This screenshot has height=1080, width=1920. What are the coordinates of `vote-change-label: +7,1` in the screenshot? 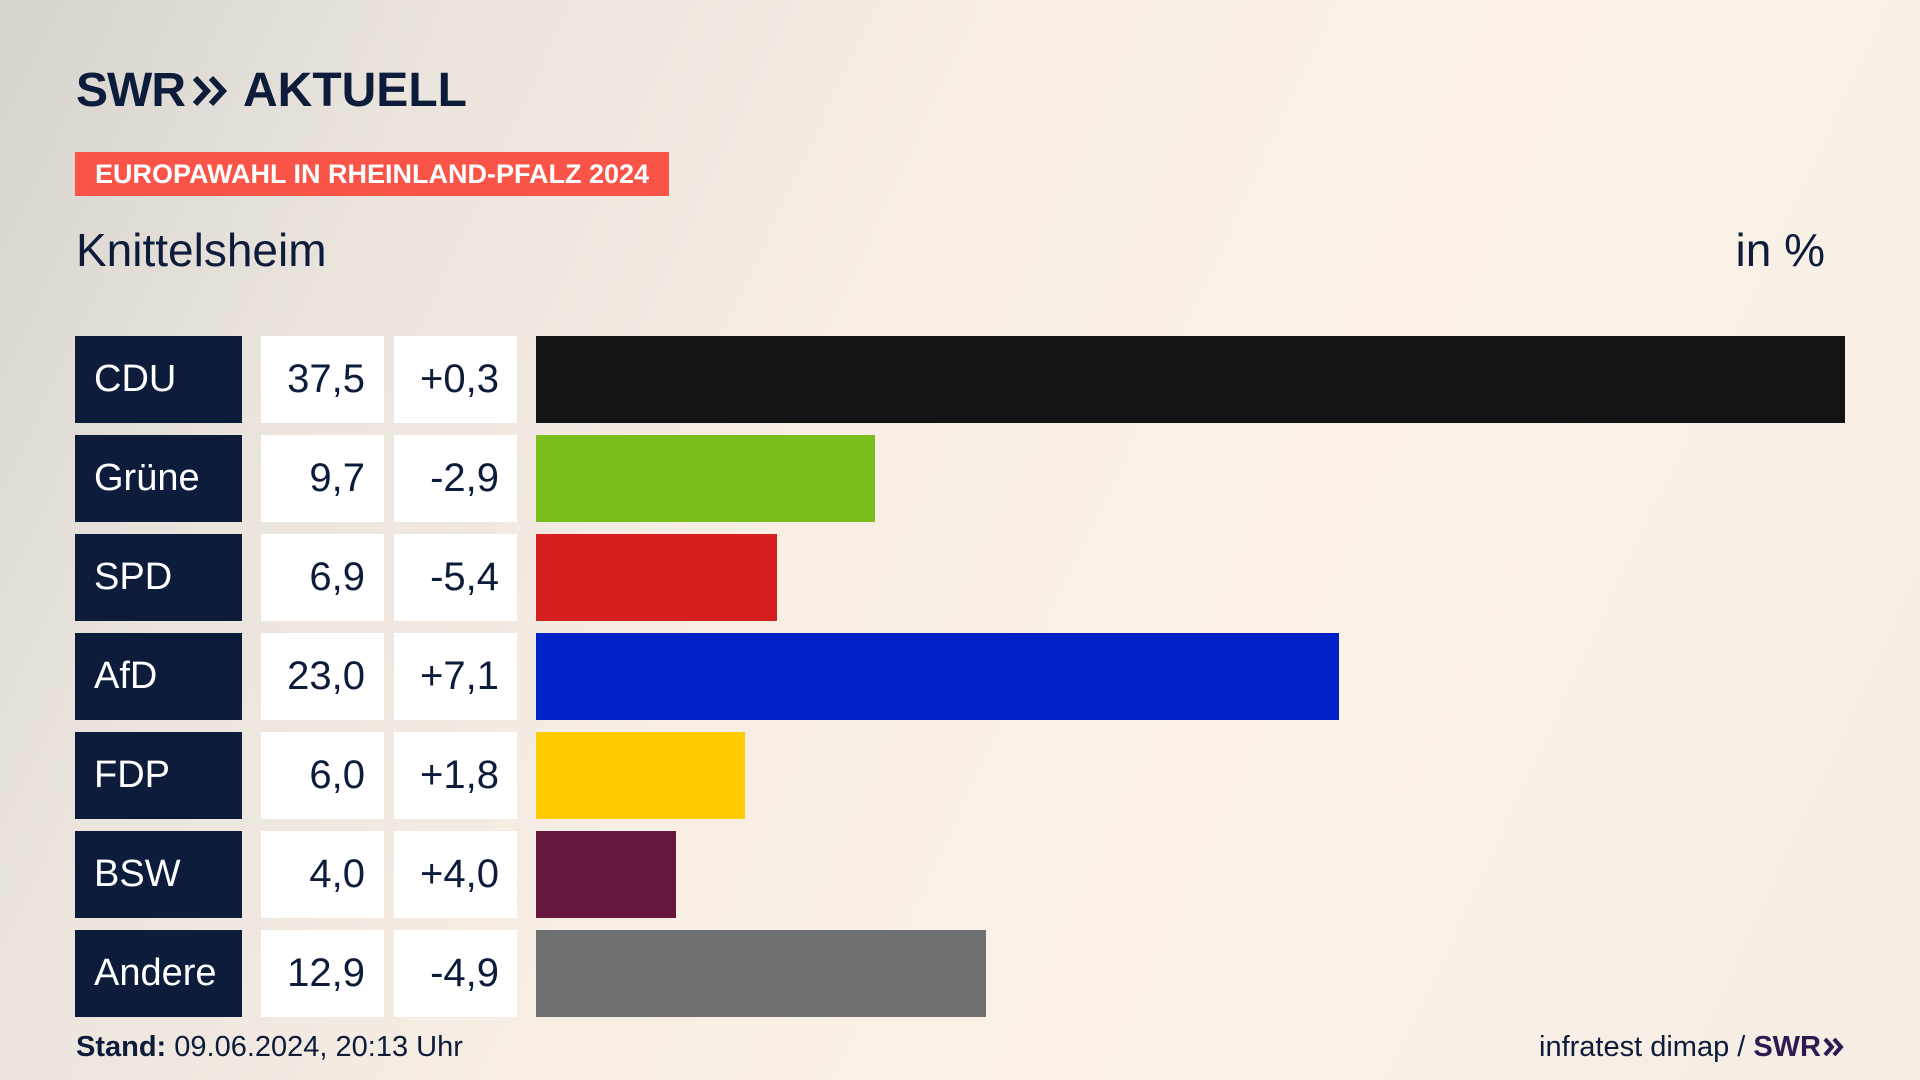 It's located at (455, 676).